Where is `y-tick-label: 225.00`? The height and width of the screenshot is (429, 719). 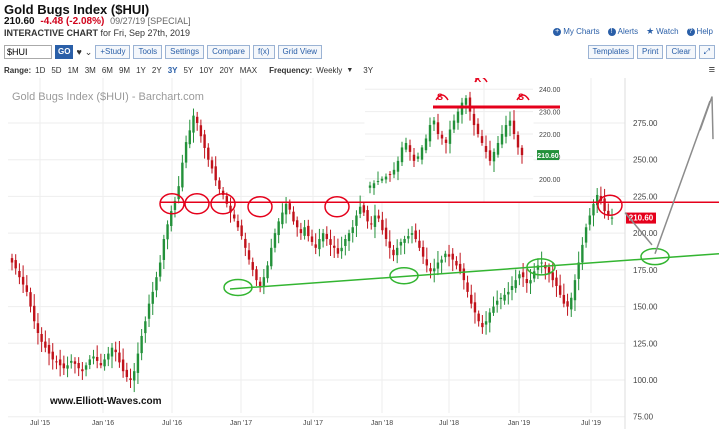 y-tick-label: 225.00 is located at coordinates (645, 196).